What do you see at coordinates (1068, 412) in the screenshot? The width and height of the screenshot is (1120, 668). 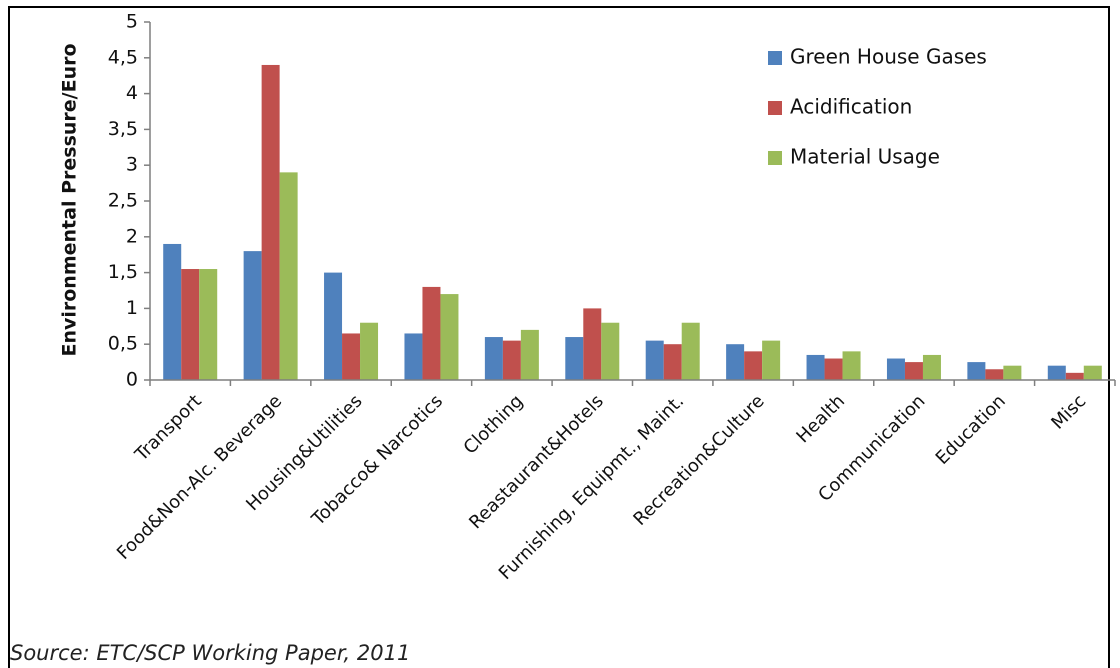 I see `x-category-label: Misc` at bounding box center [1068, 412].